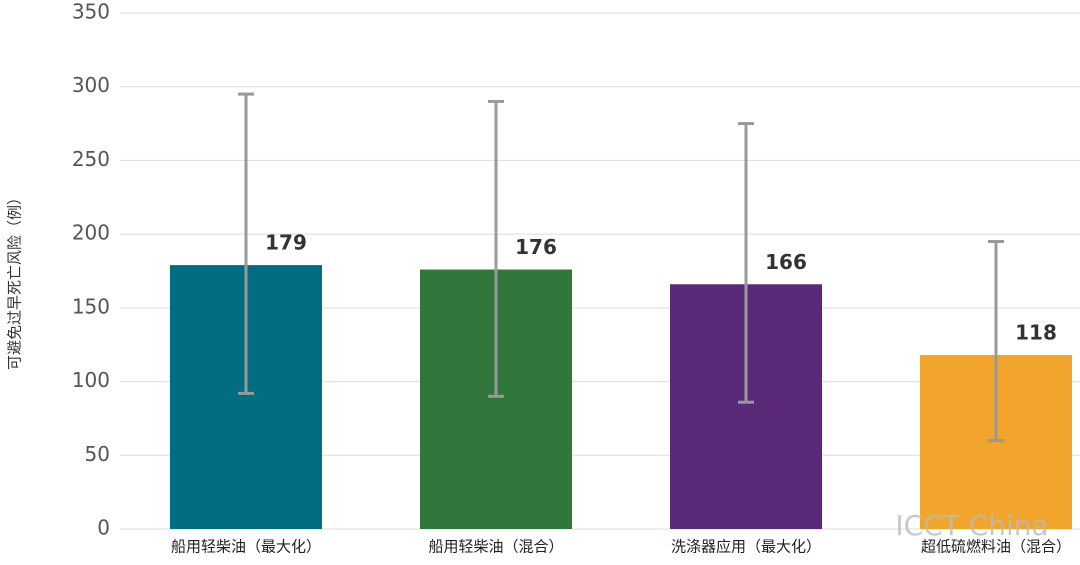 The height and width of the screenshot is (565, 1080). I want to click on value-label: 166, so click(786, 262).